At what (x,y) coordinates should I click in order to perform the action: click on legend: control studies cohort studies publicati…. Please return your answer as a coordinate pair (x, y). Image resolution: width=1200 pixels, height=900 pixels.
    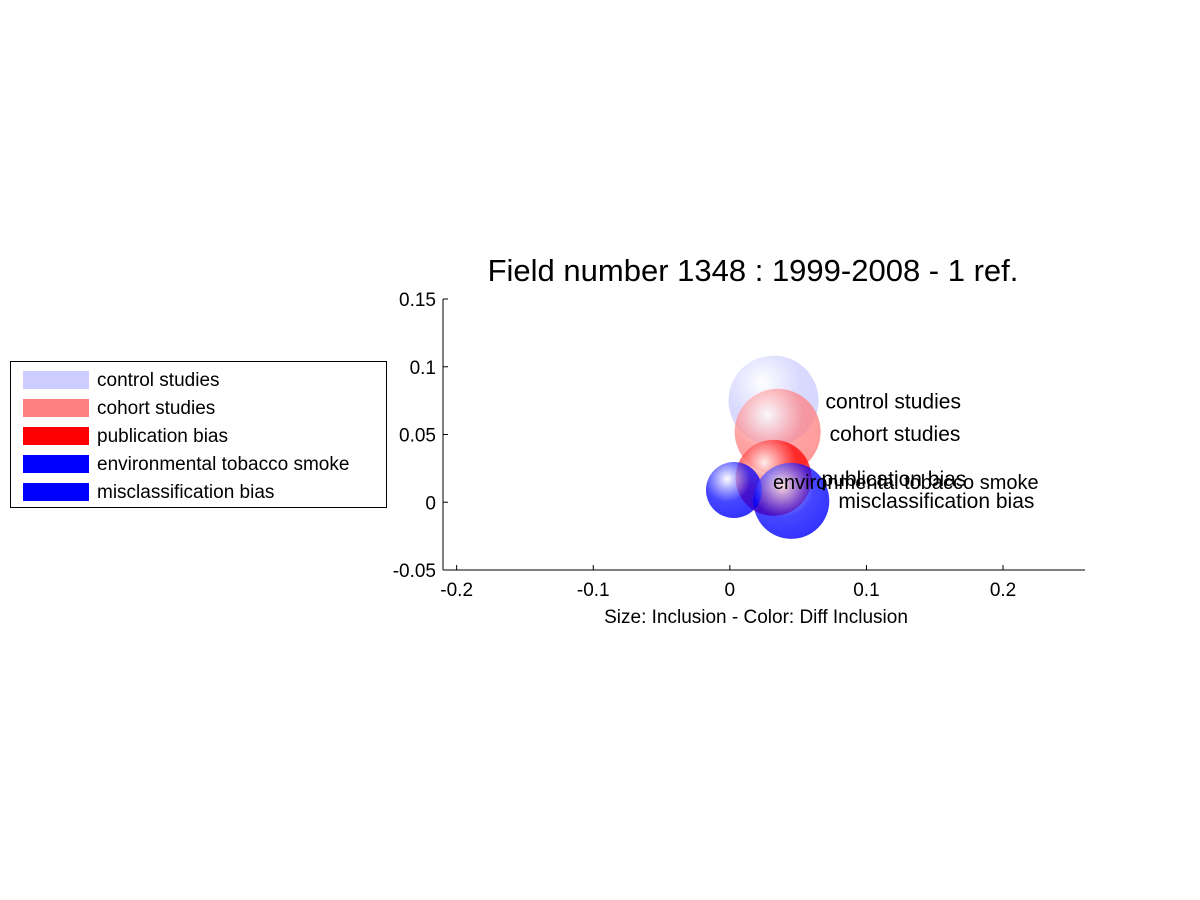
    Looking at the image, I should click on (198, 434).